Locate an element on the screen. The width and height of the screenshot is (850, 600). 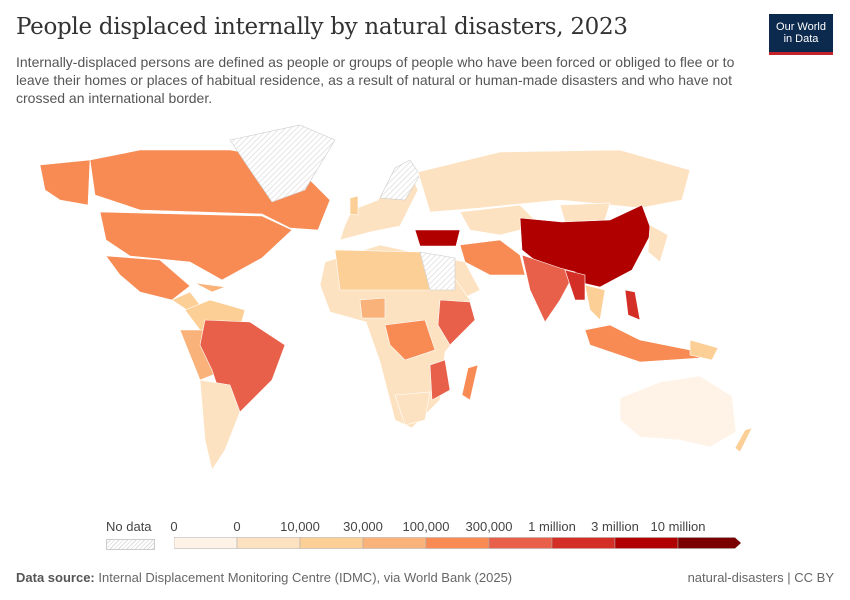
country-iran-pakistan is located at coordinates (492, 257).